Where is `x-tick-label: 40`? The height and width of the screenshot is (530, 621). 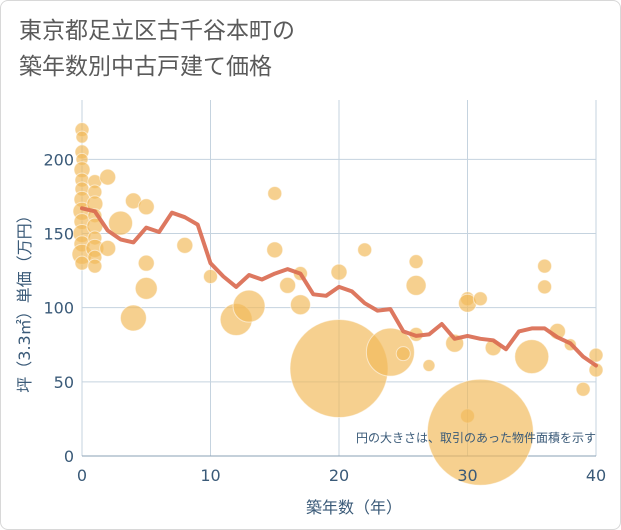
x-tick-label: 40 is located at coordinates (596, 475).